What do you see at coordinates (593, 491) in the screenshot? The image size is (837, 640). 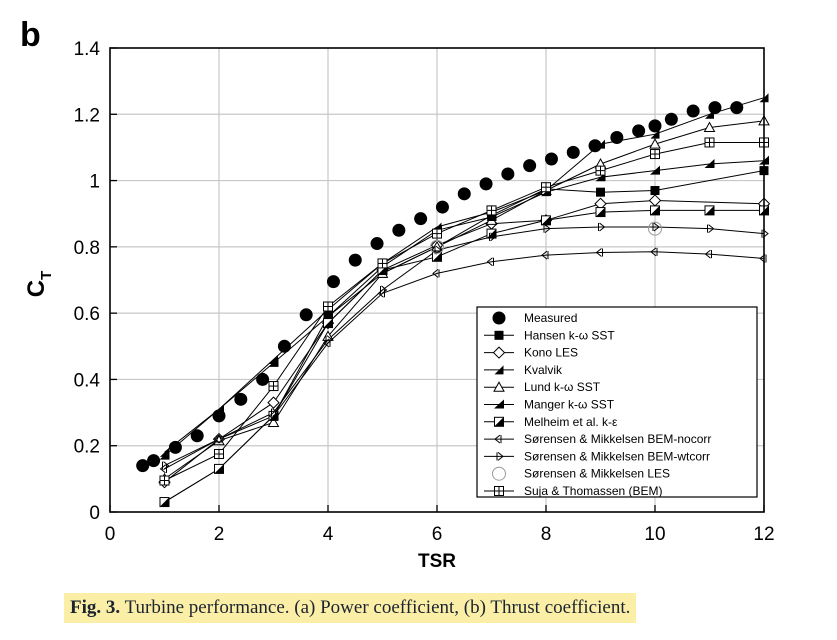 I see `legend-label: Suja & Thomassen (BEM)` at bounding box center [593, 491].